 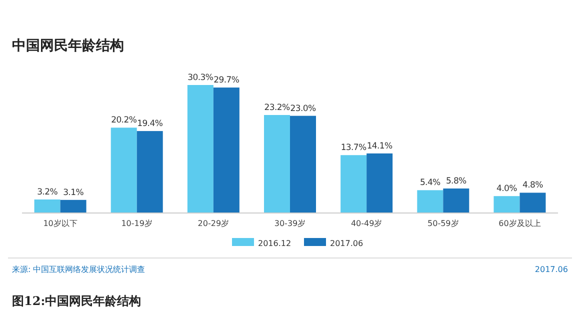 I want to click on x-tick-label: 50-59岁, so click(x=443, y=223).